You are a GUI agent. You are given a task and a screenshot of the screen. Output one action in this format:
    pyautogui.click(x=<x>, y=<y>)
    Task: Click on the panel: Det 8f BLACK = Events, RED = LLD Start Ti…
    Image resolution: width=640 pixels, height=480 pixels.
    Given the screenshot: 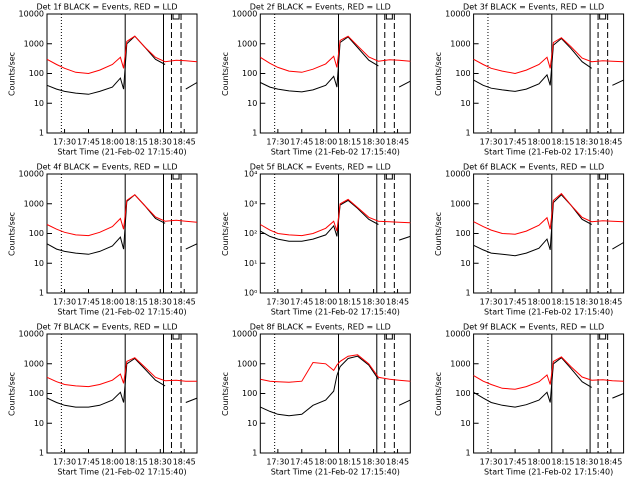 What is the action you would take?
    pyautogui.click(x=316, y=400)
    